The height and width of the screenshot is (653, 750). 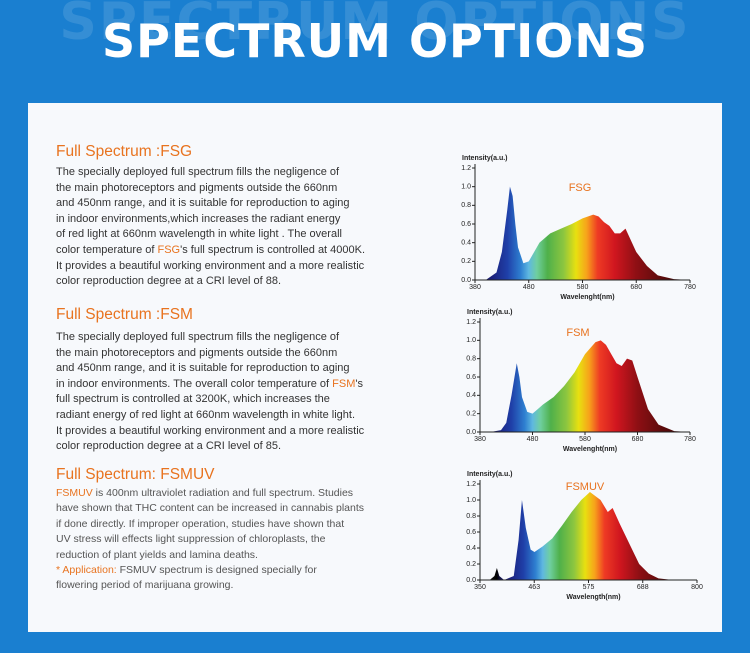 What do you see at coordinates (643, 587) in the screenshot?
I see `x-tick-label: 688` at bounding box center [643, 587].